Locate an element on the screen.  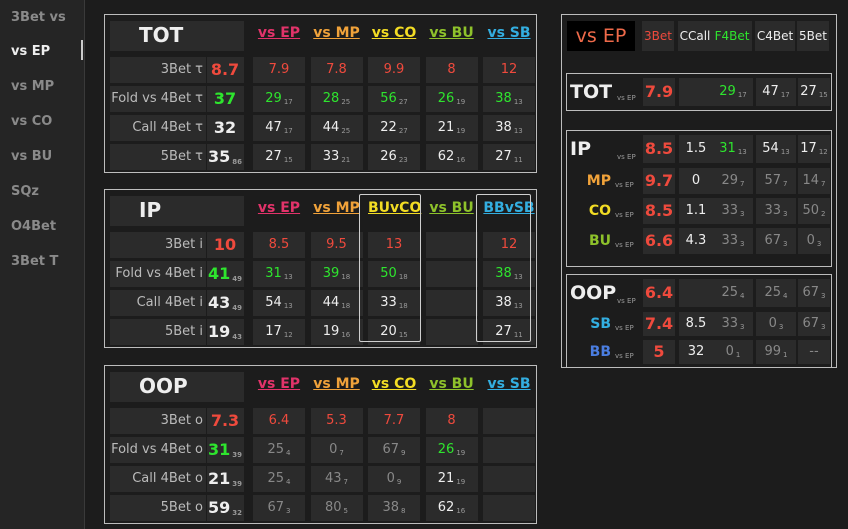
row-label: Call 4Bet τ is located at coordinates (167, 127).